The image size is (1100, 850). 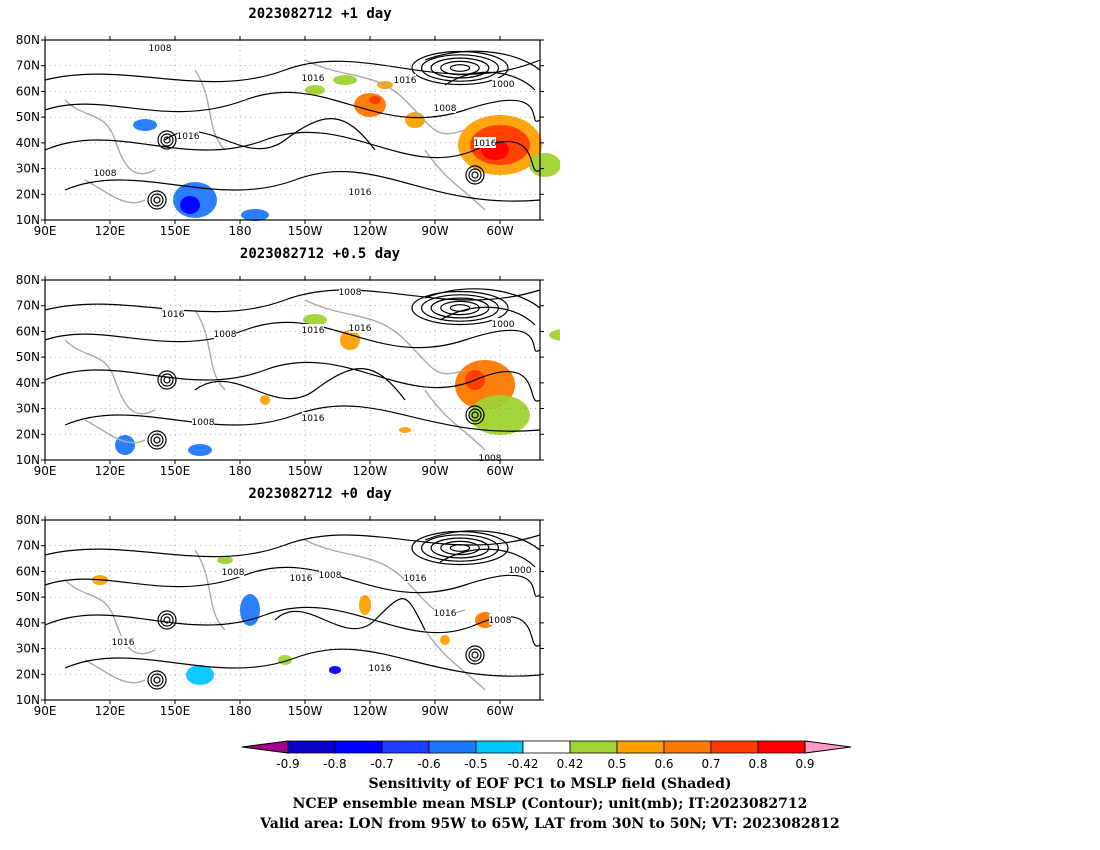 What do you see at coordinates (804, 764) in the screenshot?
I see `colorbar-tick-label: 0.9` at bounding box center [804, 764].